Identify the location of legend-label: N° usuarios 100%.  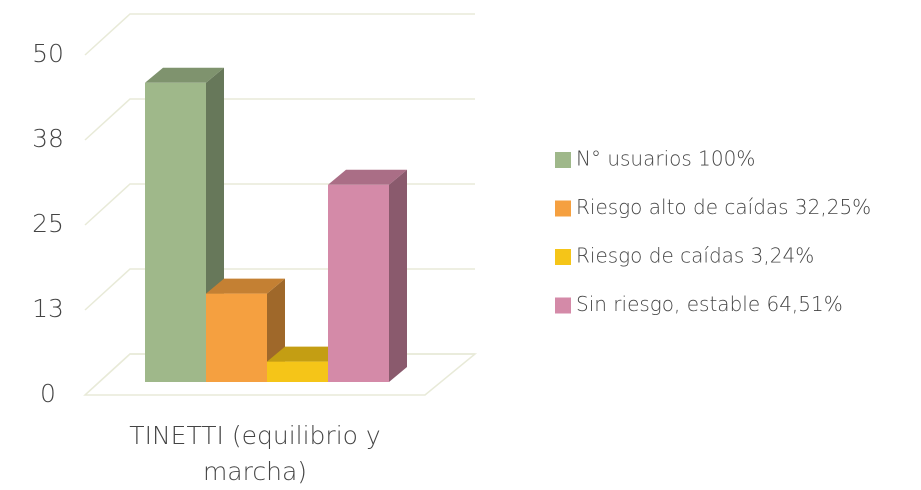
(665, 159).